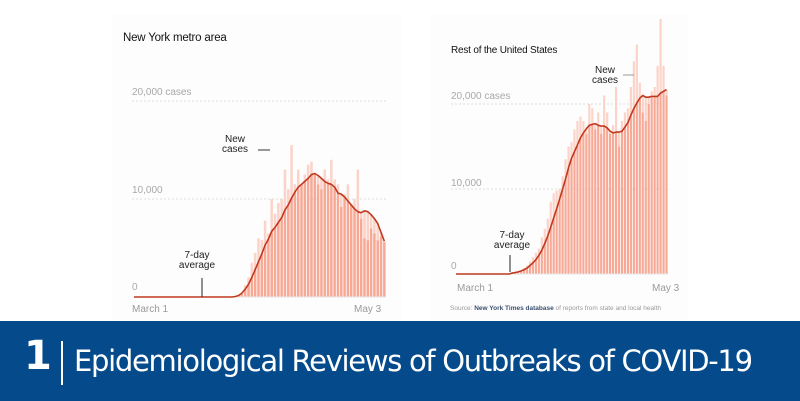 This screenshot has height=401, width=800. What do you see at coordinates (175, 38) in the screenshot?
I see `chart-title: New York metro area` at bounding box center [175, 38].